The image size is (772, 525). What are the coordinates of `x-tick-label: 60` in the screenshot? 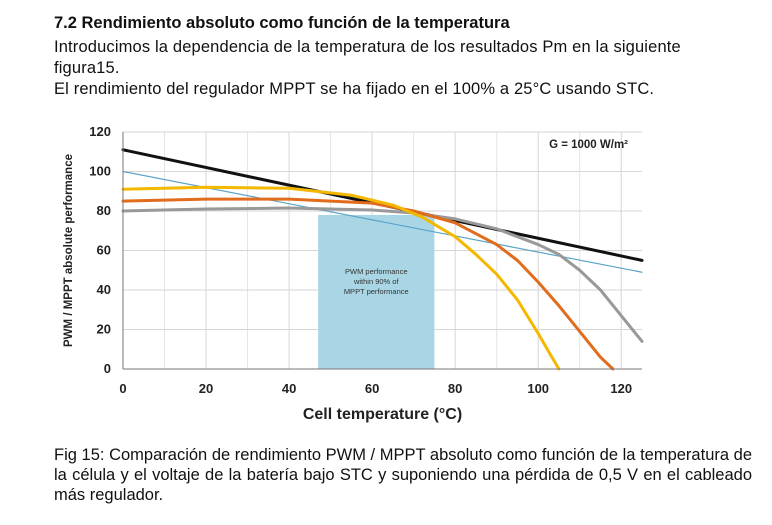 It's located at (372, 388).